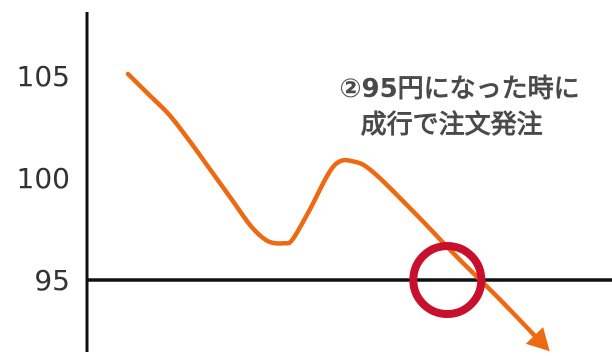 Image resolution: width=612 pixels, height=356 pixels. I want to click on arrow-head, so click(537, 339).